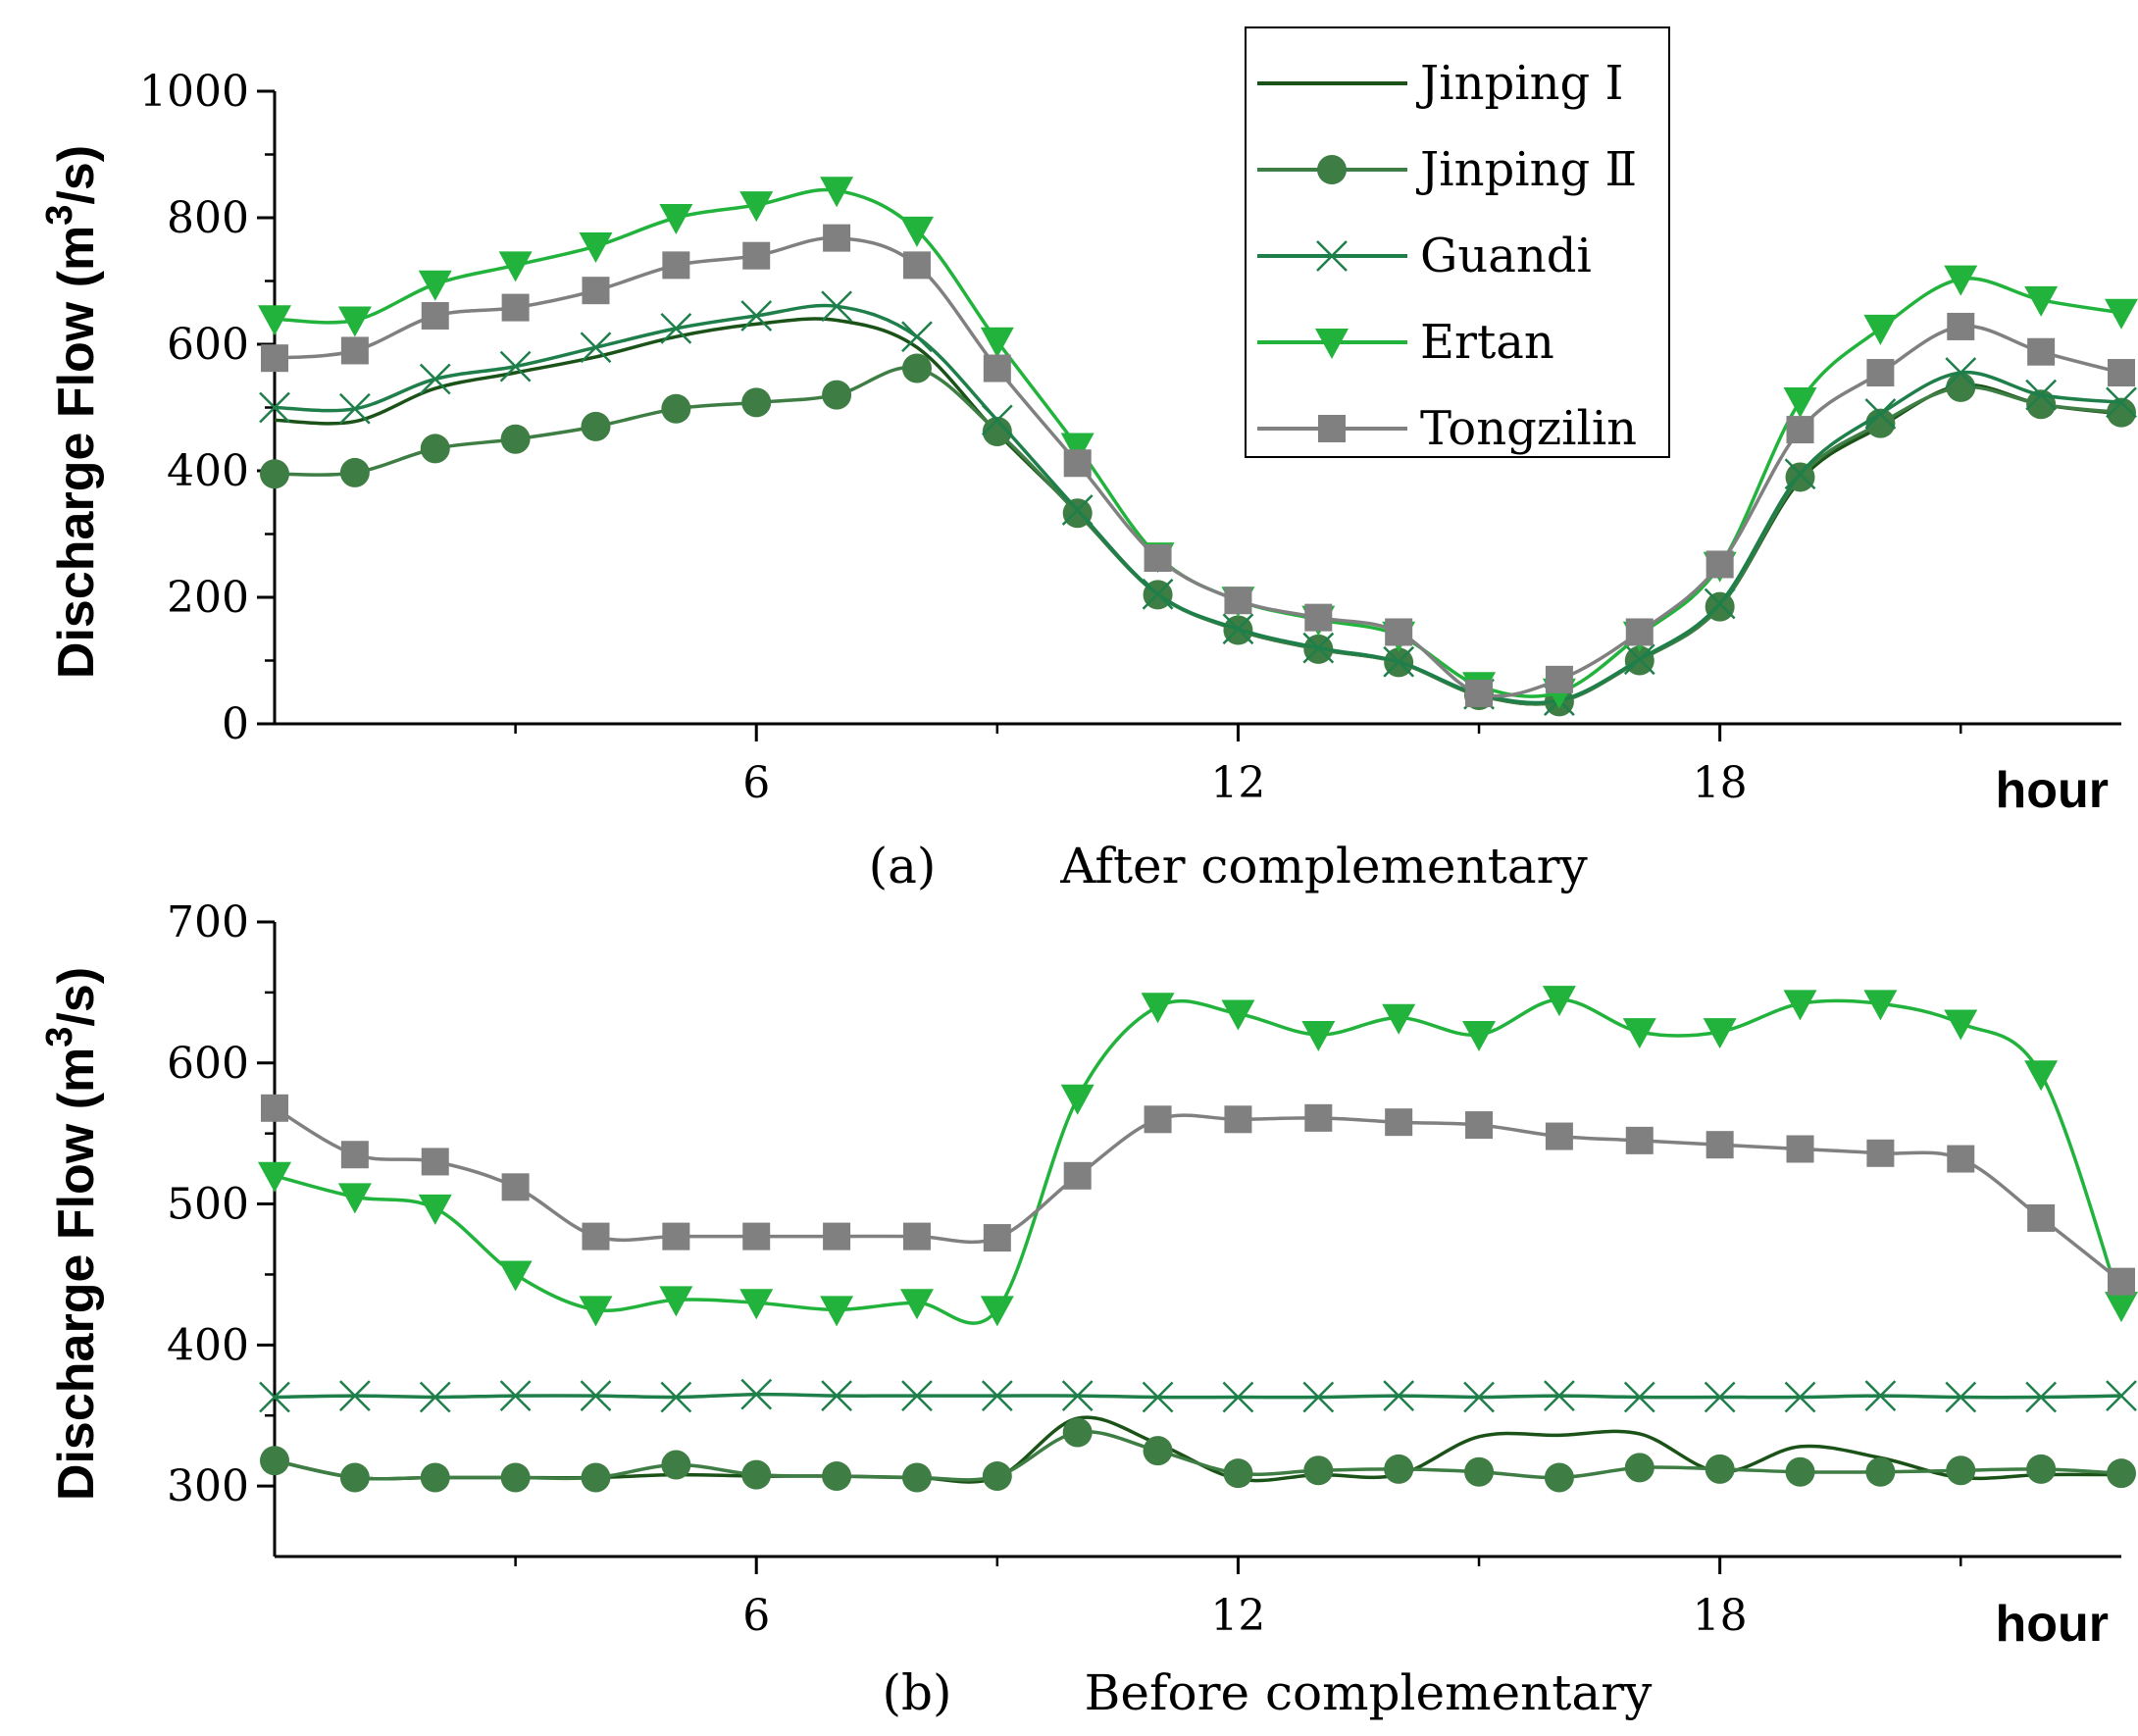 The height and width of the screenshot is (1736, 2138). Describe the element at coordinates (208, 1064) in the screenshot. I see `panel-b-y-tick-label: 600` at that location.